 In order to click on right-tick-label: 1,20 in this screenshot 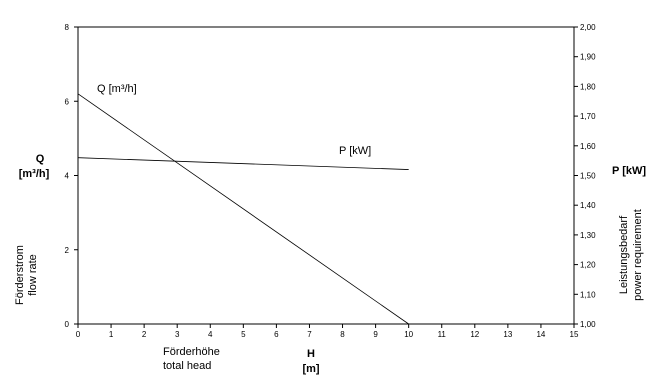, I will do `click(588, 265)`.